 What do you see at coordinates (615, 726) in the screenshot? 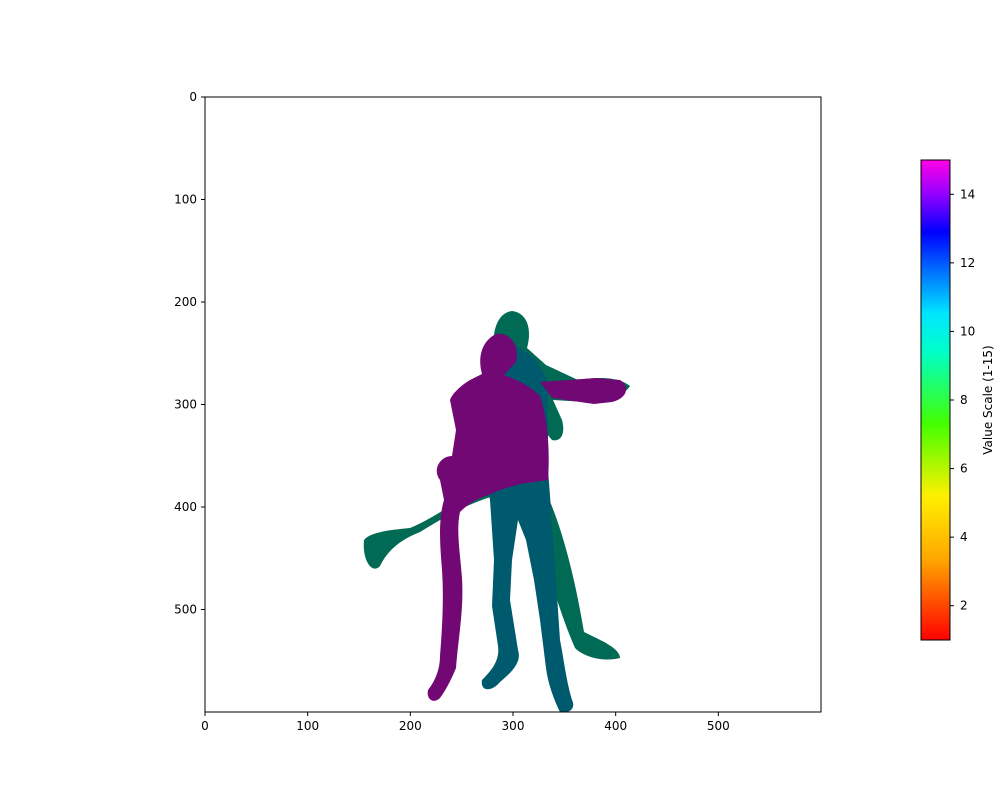
I see `x-tick-label: 400` at bounding box center [615, 726].